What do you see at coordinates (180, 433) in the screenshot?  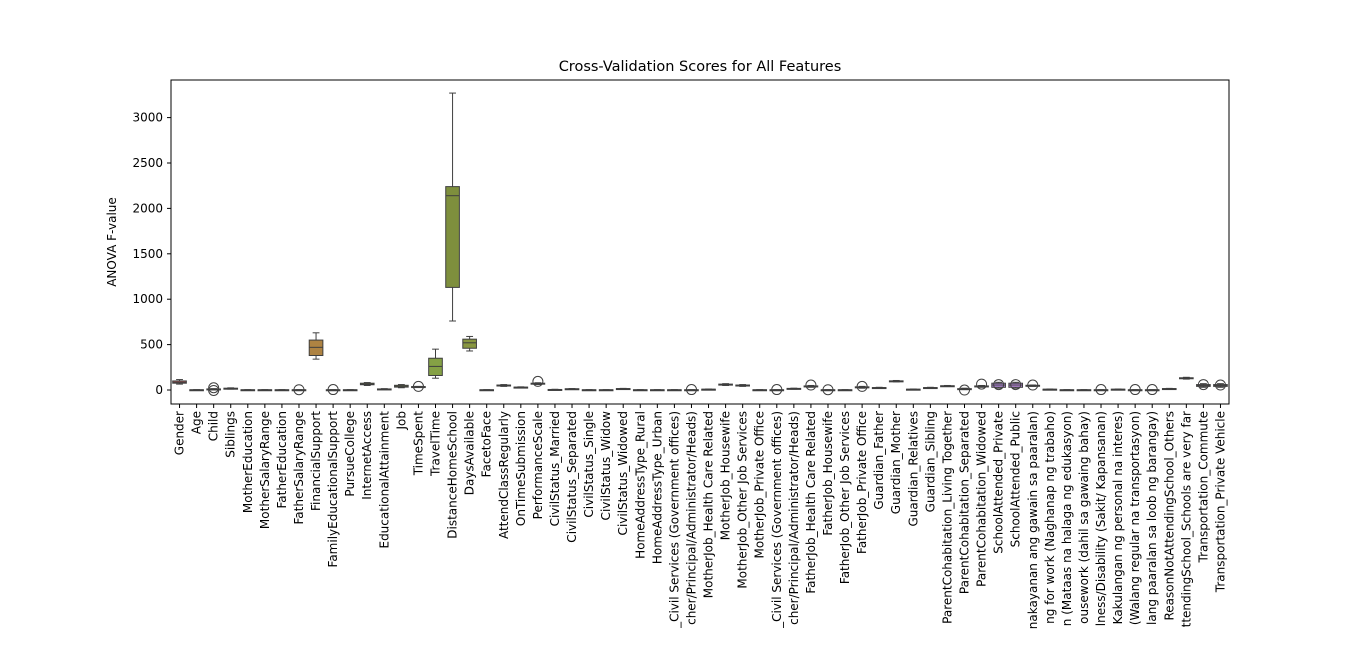 I see `x-tick-label: Gender` at bounding box center [180, 433].